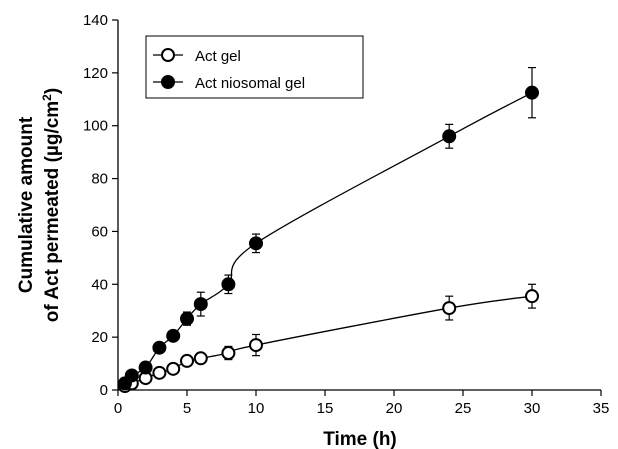 This screenshot has width=618, height=449. I want to click on legend-box, so click(254, 67).